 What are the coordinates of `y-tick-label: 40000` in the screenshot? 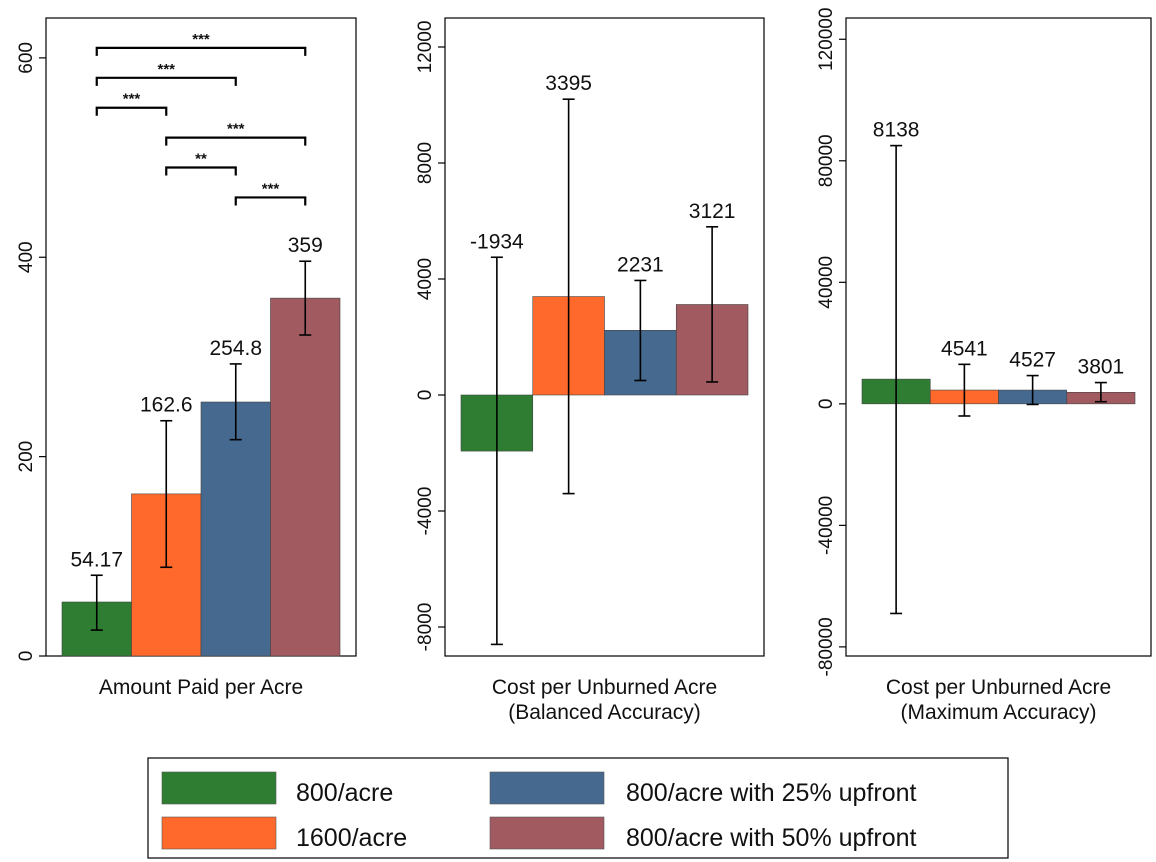 It's located at (826, 282).